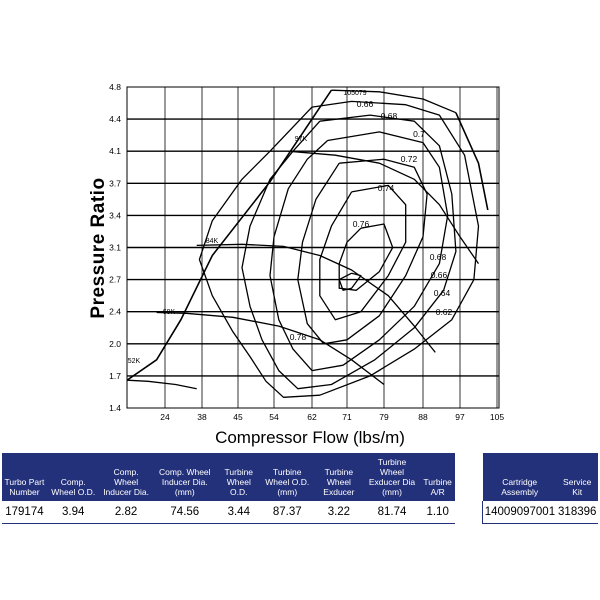 This screenshot has height=600, width=600. Describe the element at coordinates (115, 87) in the screenshot. I see `y-tick-label: 4.8` at that location.